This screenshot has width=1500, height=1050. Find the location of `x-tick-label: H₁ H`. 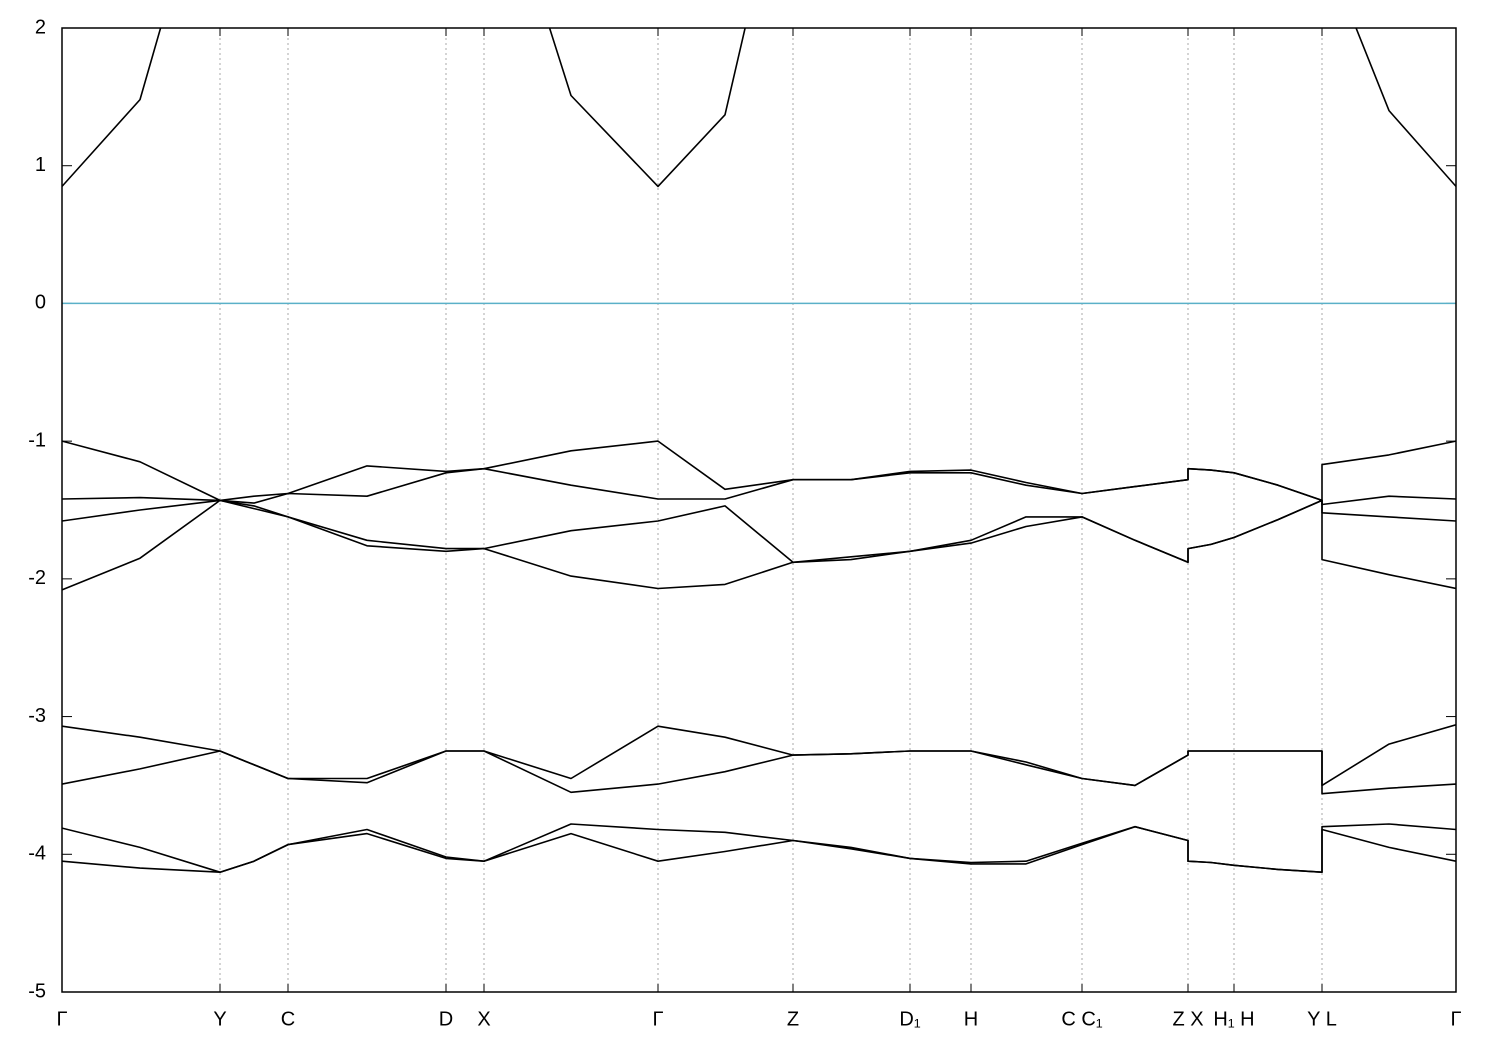

x-tick-label: H₁ H is located at coordinates (1233, 1019).